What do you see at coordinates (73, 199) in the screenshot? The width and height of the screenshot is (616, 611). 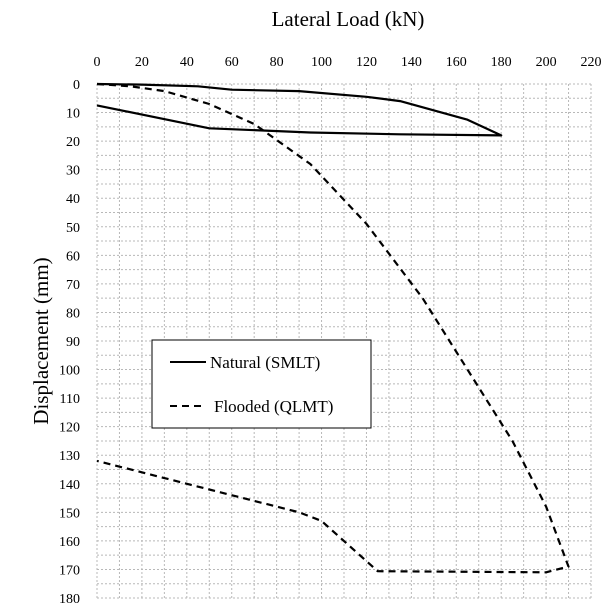 I see `y-tick-label: 40` at bounding box center [73, 199].